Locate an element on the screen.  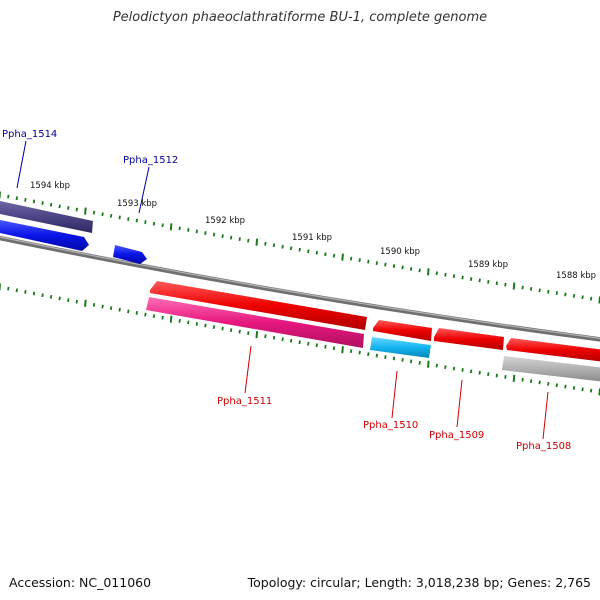
feature-ppha-1508-red is located at coordinates (553, 350).